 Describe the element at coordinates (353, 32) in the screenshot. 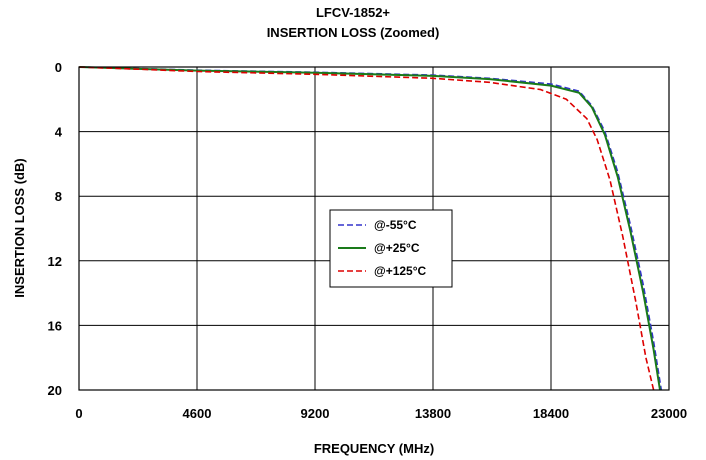

I see `chart-subtitle: INSERTION LOSS (Zoomed)` at that location.